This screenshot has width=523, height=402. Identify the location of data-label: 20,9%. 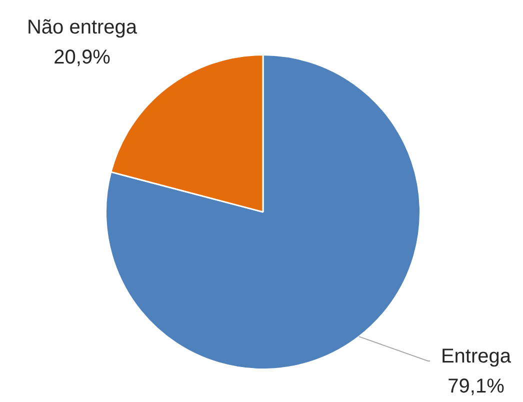
(82, 57).